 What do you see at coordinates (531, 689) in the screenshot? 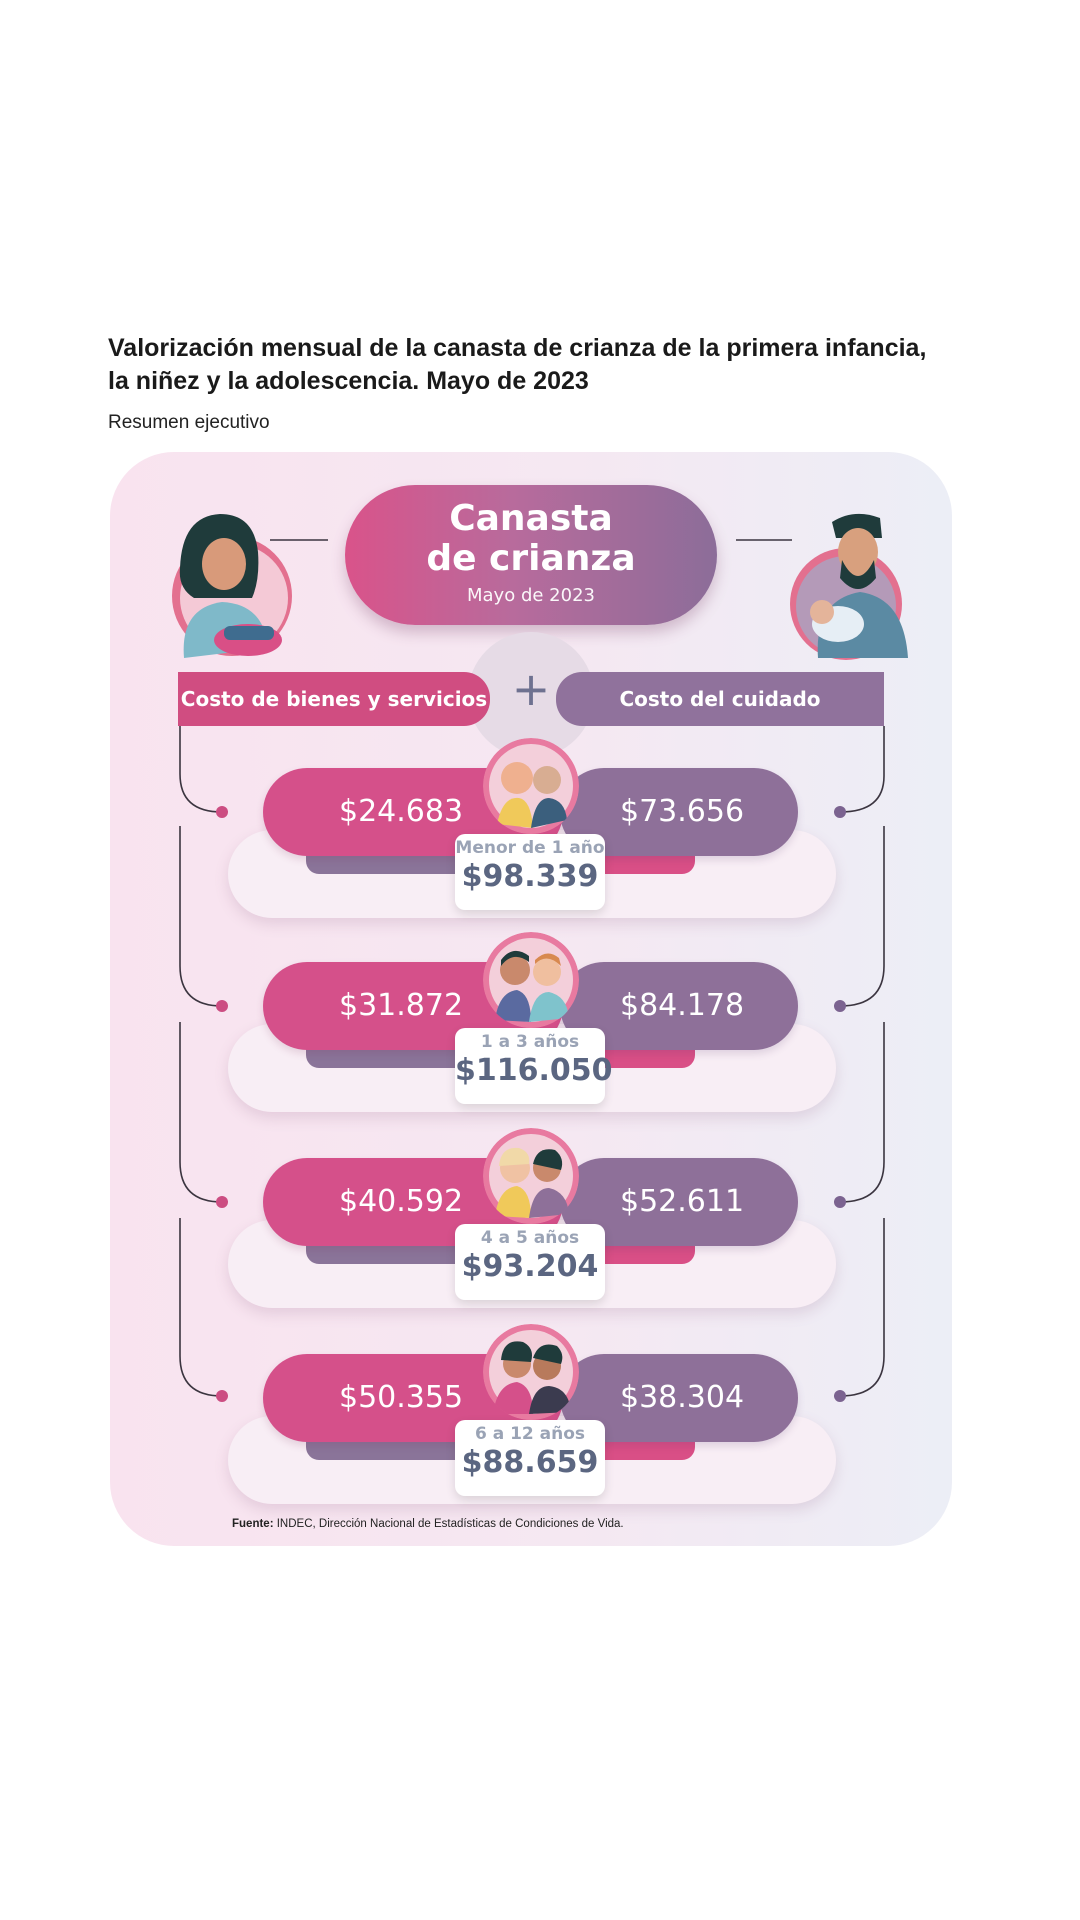
I see `plus-icon: +` at bounding box center [531, 689].